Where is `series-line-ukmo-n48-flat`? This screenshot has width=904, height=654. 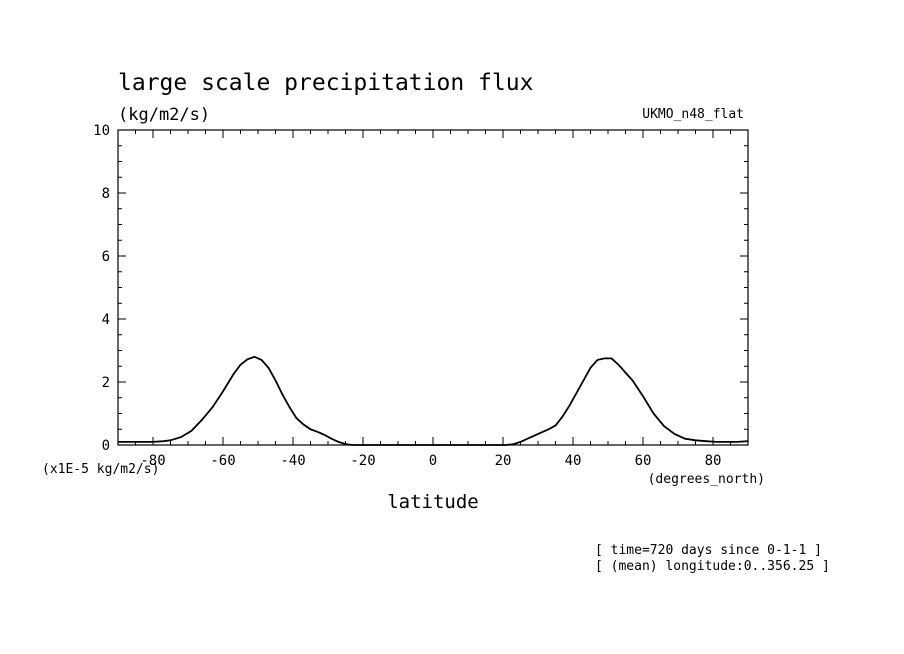
series-line-ukmo-n48-flat is located at coordinates (433, 400).